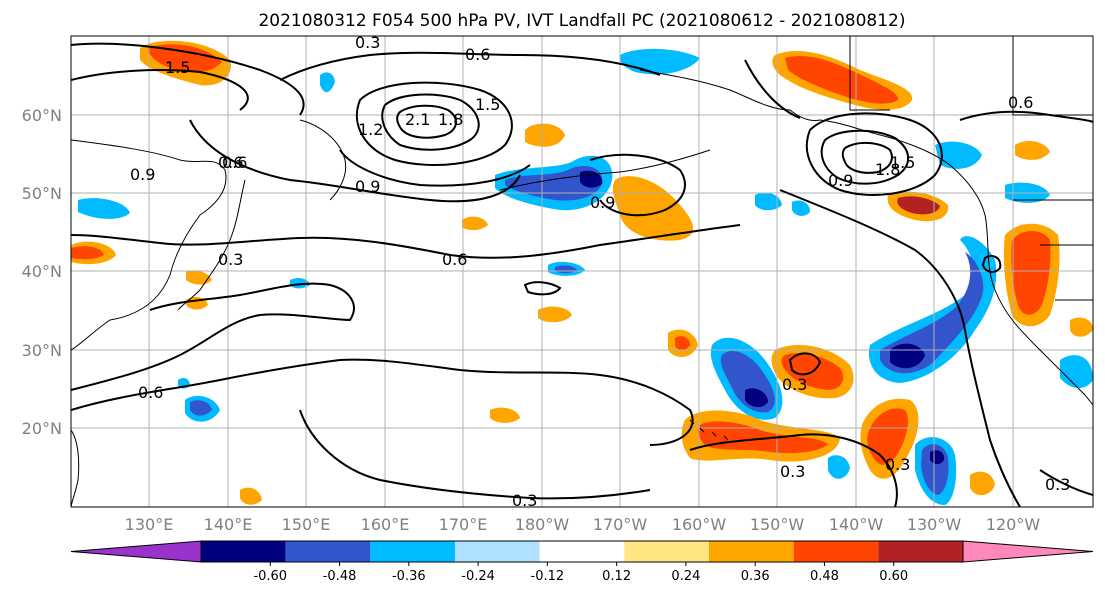  Describe the element at coordinates (42, 271) in the screenshot. I see `lat-label: 40°N` at that location.